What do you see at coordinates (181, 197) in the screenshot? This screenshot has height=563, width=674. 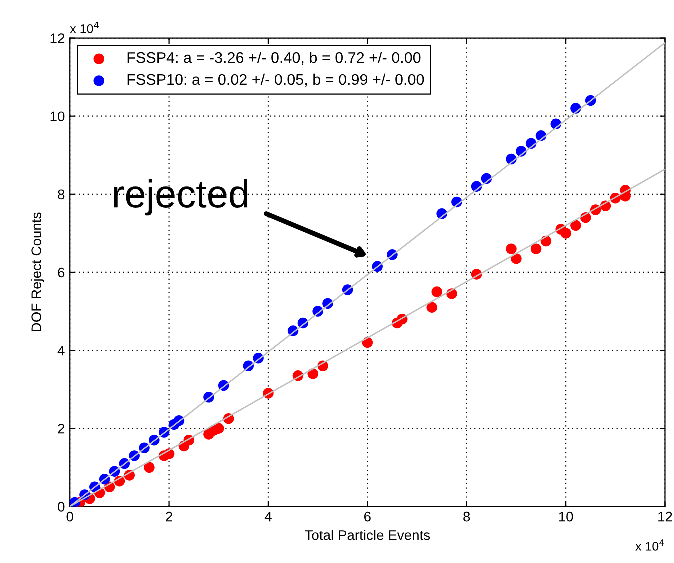 I see `annotation: rejected` at bounding box center [181, 197].